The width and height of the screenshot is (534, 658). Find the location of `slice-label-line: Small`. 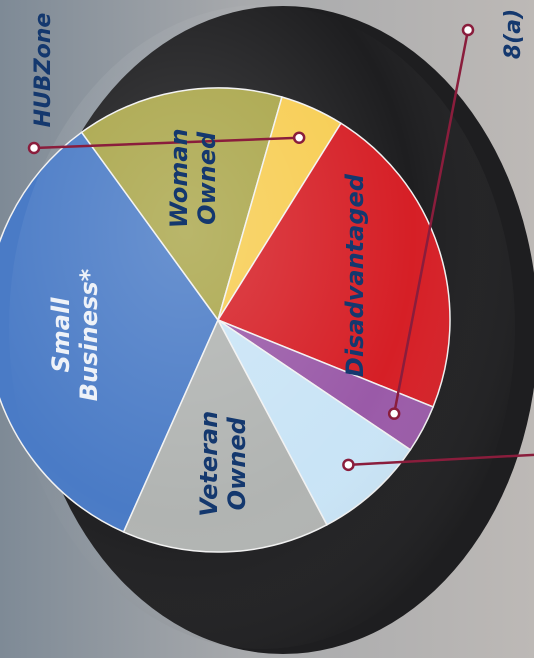

slice-label-line: Small is located at coordinates (61, 335).